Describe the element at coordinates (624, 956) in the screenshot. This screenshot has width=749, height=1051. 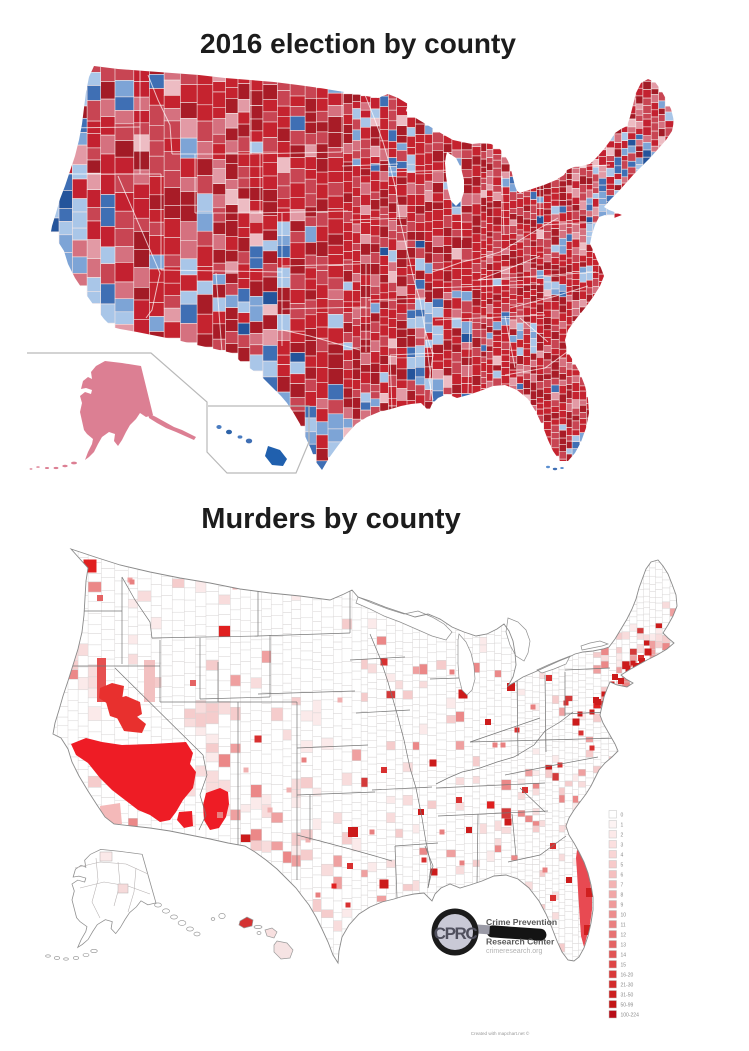
I see `svg-text: 14` at that location.